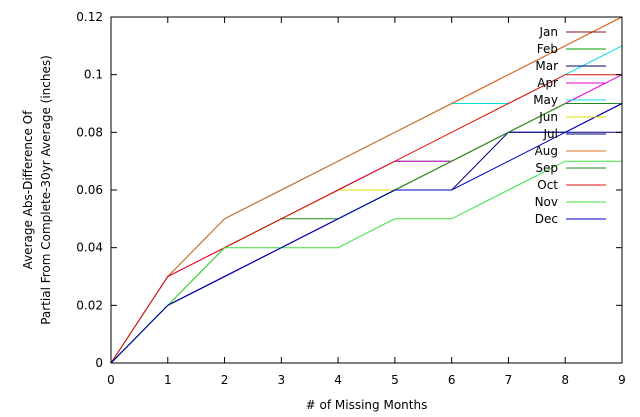  Describe the element at coordinates (550, 134) in the screenshot. I see `legend-label-jul: Jul` at that location.